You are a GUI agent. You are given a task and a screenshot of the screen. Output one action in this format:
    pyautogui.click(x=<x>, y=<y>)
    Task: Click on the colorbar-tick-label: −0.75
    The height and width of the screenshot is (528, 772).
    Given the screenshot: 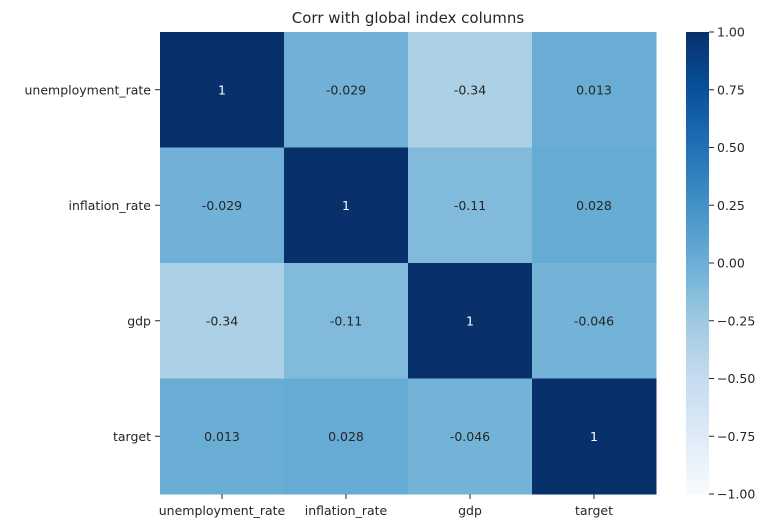 What is the action you would take?
    pyautogui.click(x=736, y=436)
    